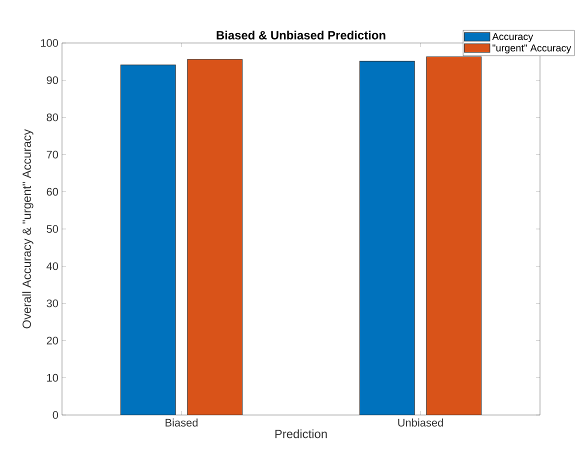 The image size is (582, 455). What do you see at coordinates (182, 422) in the screenshot?
I see `x-tick-label: Biased` at bounding box center [182, 422].